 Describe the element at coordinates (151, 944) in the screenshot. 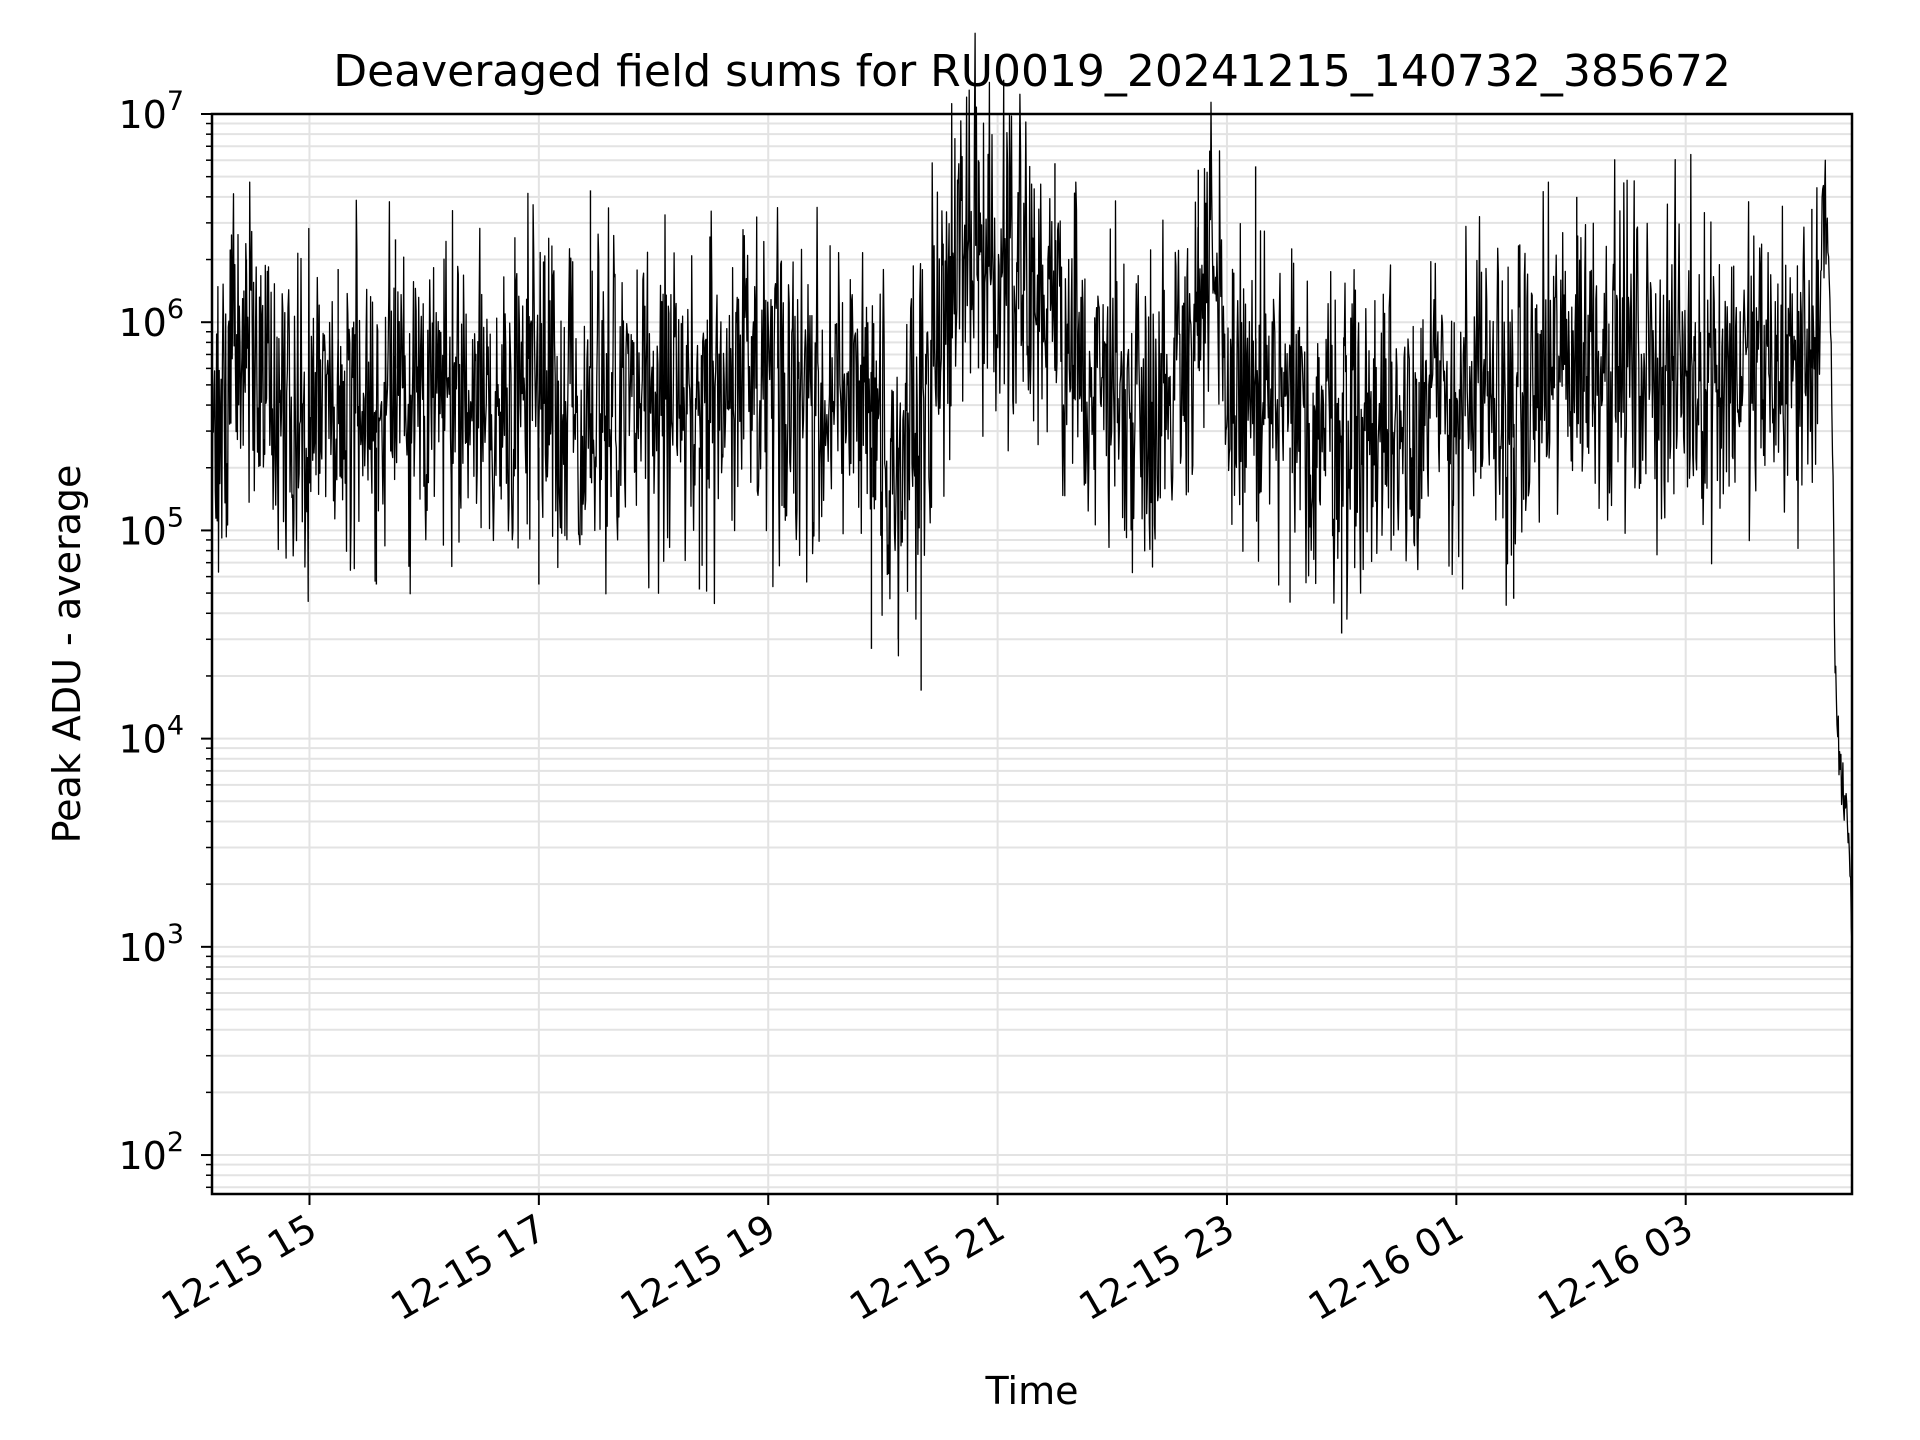

I see `y-tick-label: 10³` at that location.